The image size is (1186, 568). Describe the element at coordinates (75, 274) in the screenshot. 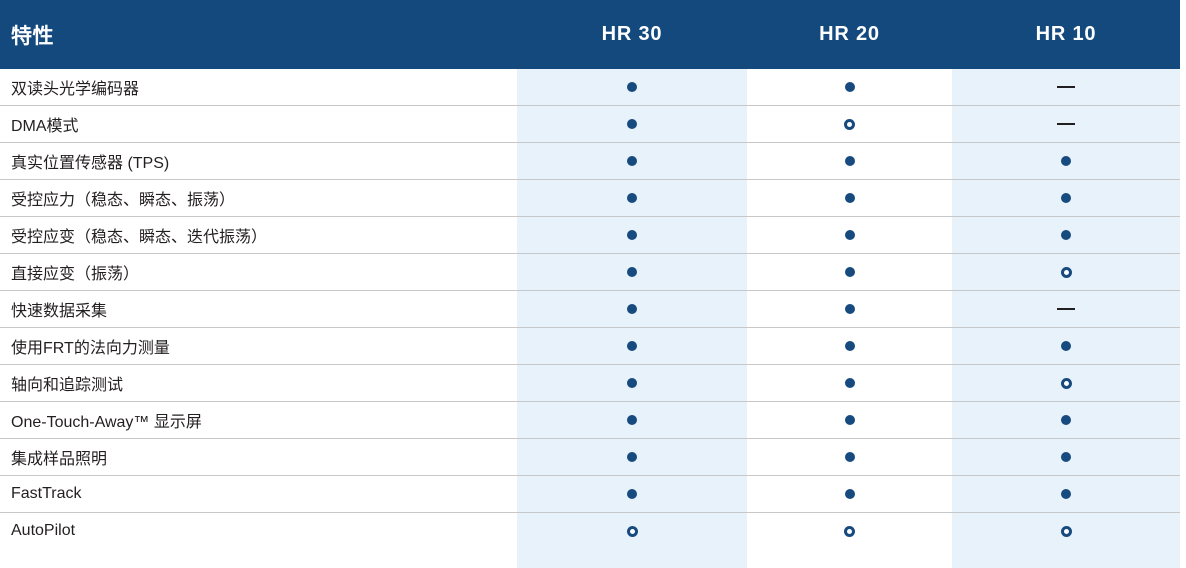

I see `feature-label: 直接应变（振荡）` at that location.